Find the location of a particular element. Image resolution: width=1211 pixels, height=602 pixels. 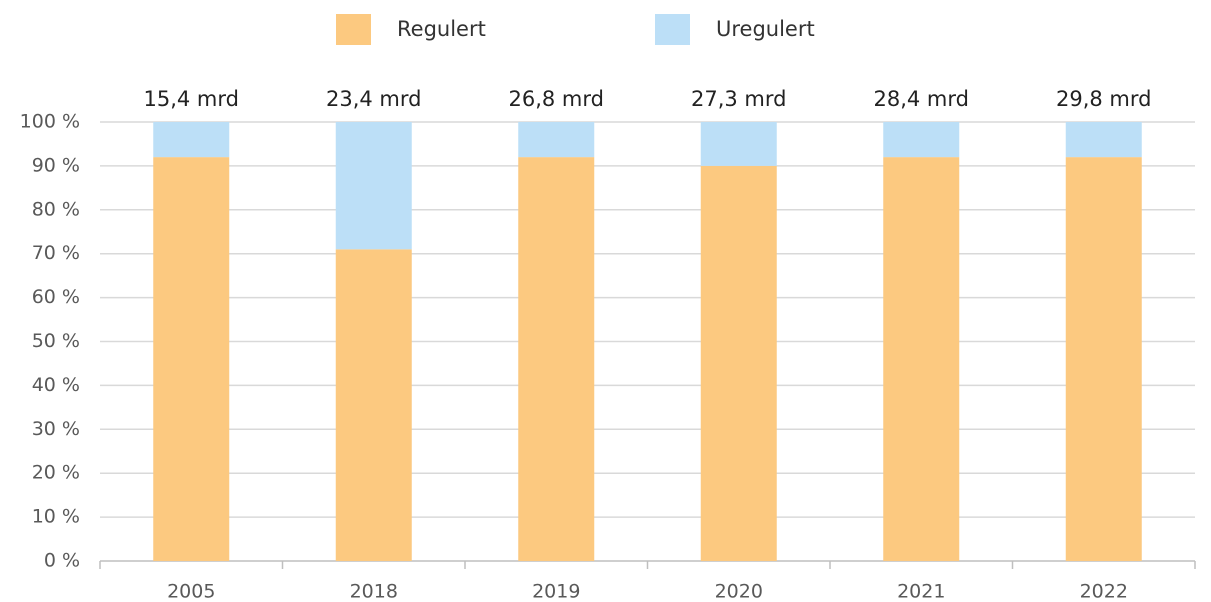

x-tick-label: 2021 is located at coordinates (921, 591).